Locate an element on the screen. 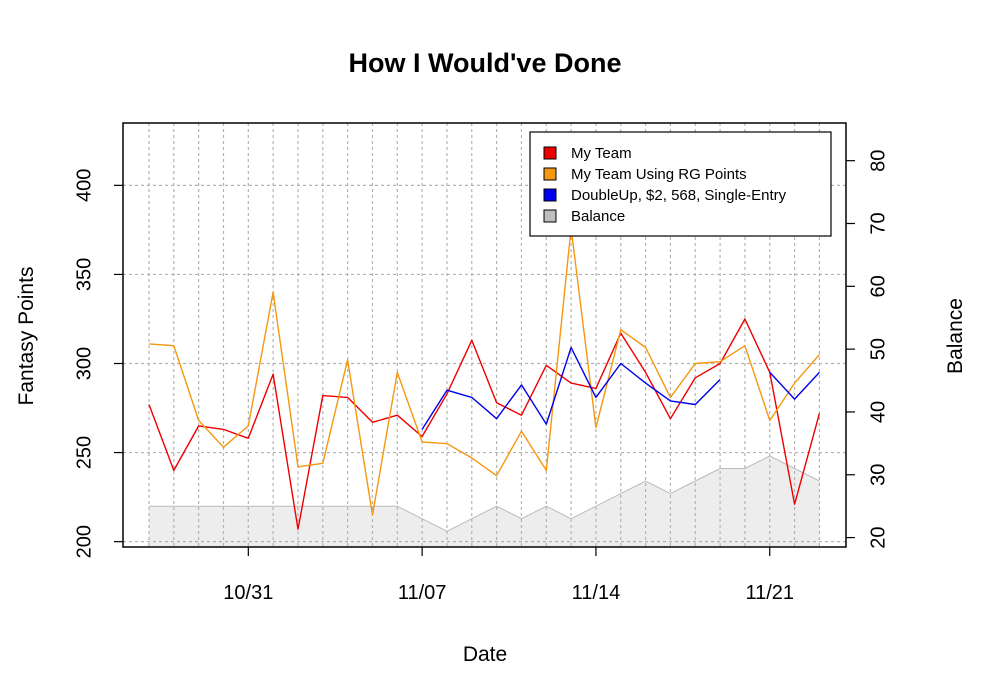 Image resolution: width=1000 pixels, height=700 pixels. x-tick-label: 11/14 is located at coordinates (596, 593).